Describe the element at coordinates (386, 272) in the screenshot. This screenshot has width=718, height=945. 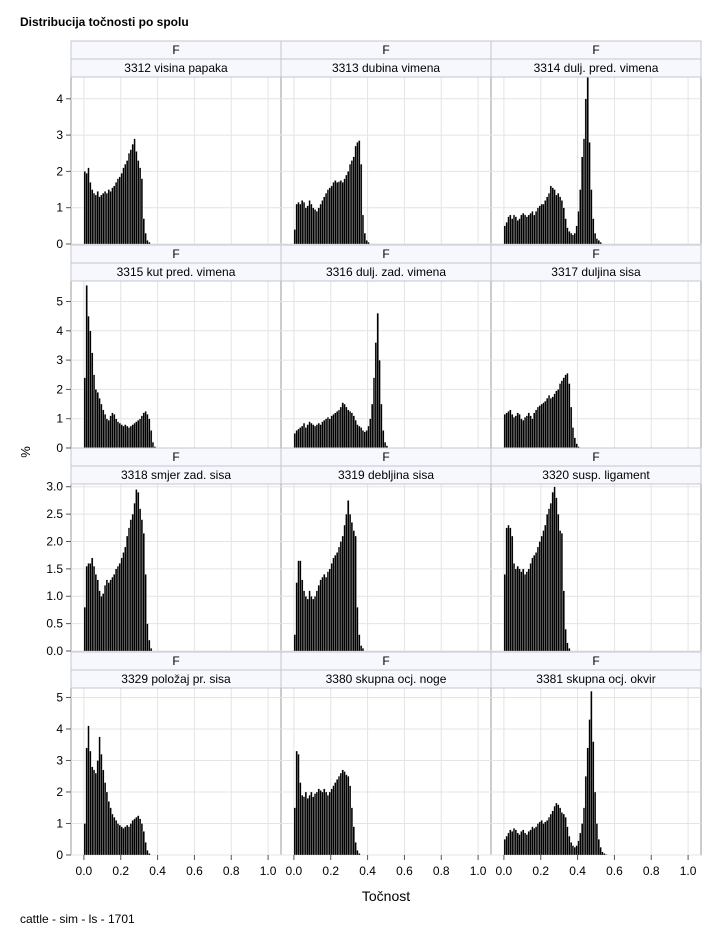
I see `panel-trait-label: 3316 dulj. zad. vimena` at that location.